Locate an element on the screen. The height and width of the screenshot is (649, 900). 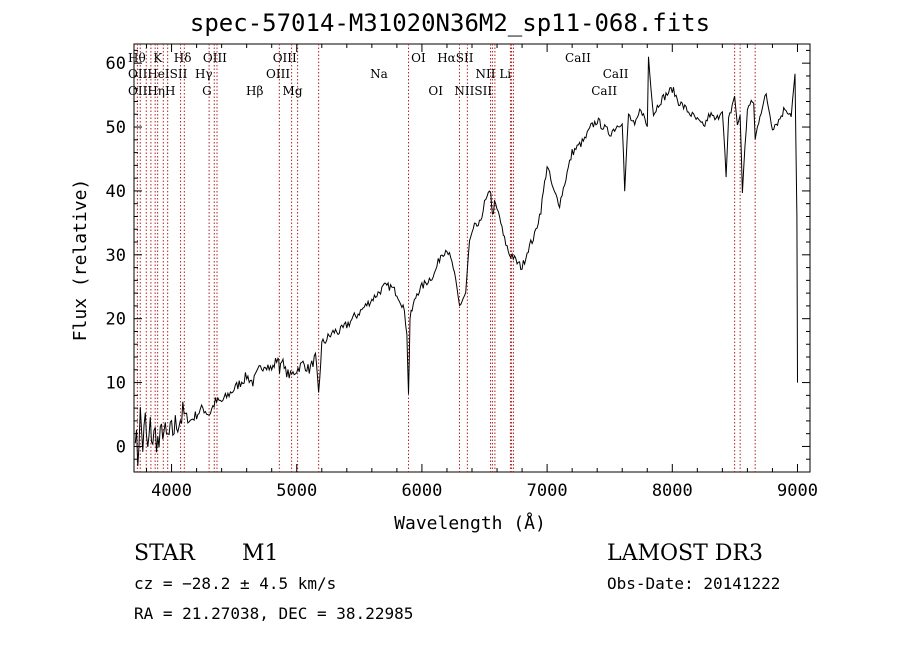
coordinates: RA = 21.27038, DEC = 38.22985 is located at coordinates (274, 613).